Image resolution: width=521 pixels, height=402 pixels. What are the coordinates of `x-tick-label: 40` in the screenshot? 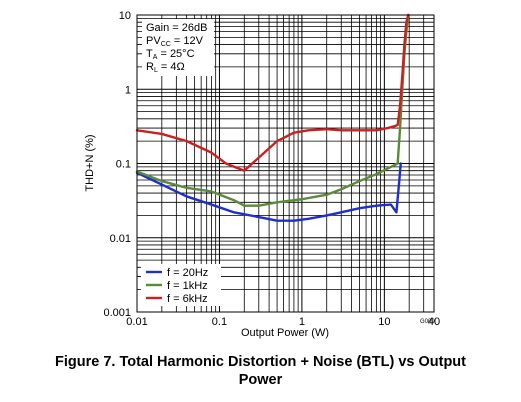 It's located at (434, 322).